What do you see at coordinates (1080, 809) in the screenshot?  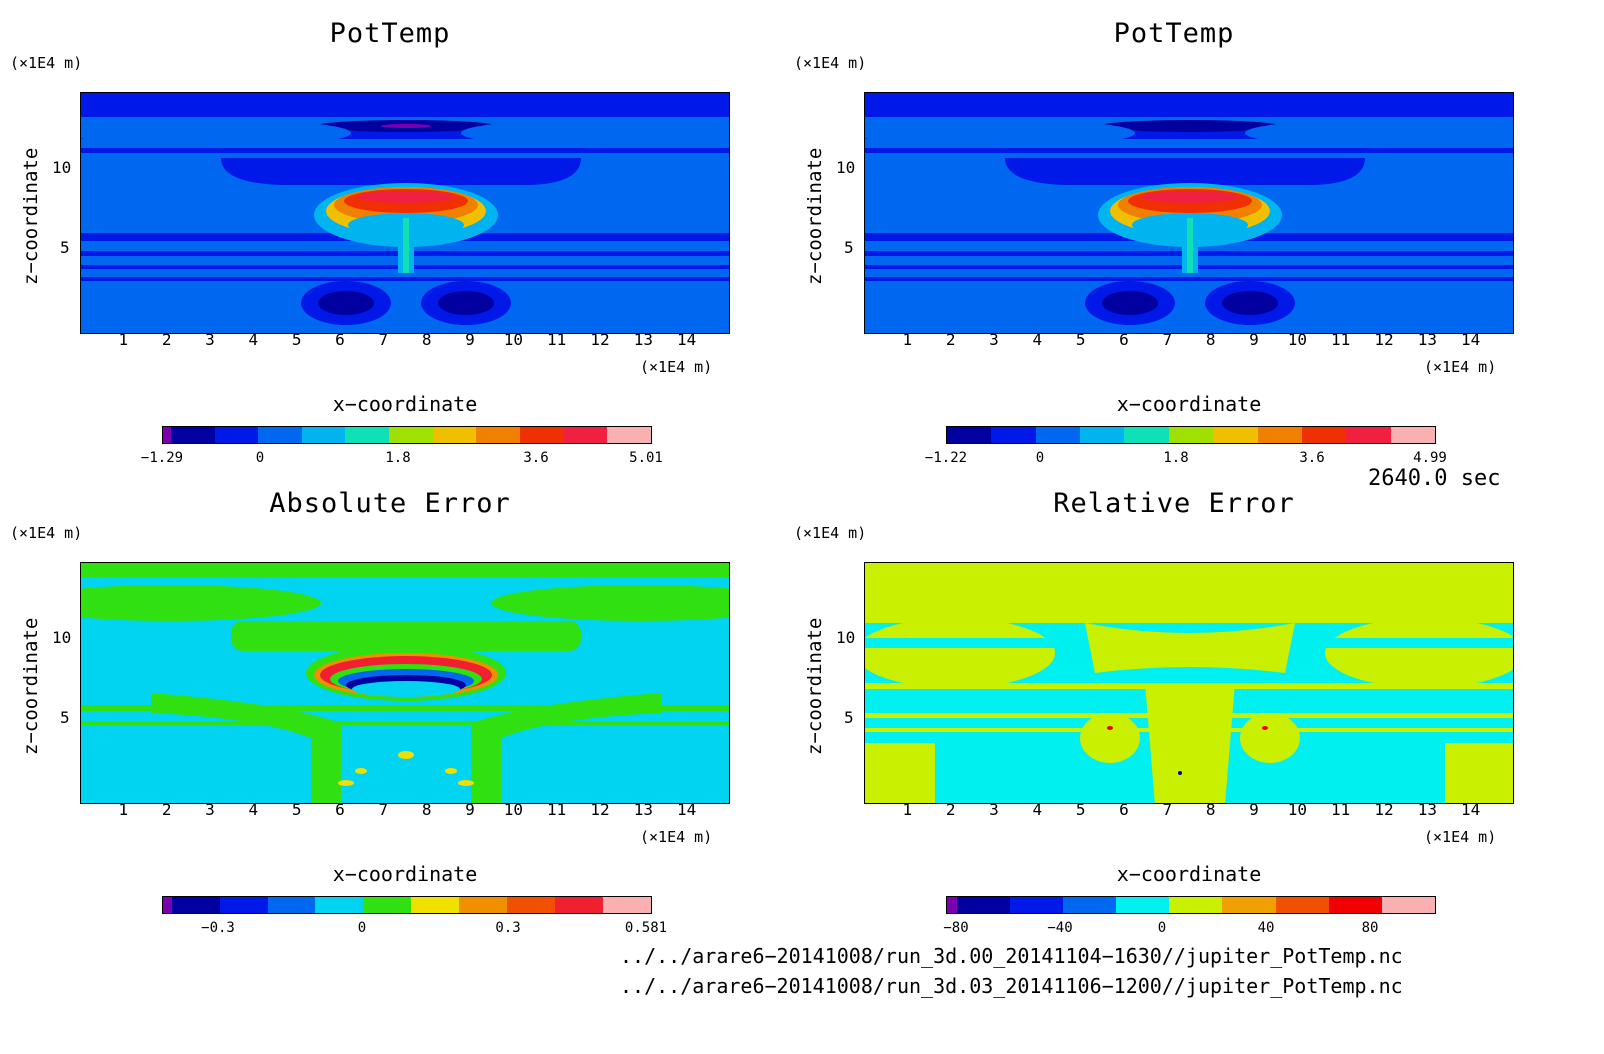 I see `x-tick-label: 5` at bounding box center [1080, 809].